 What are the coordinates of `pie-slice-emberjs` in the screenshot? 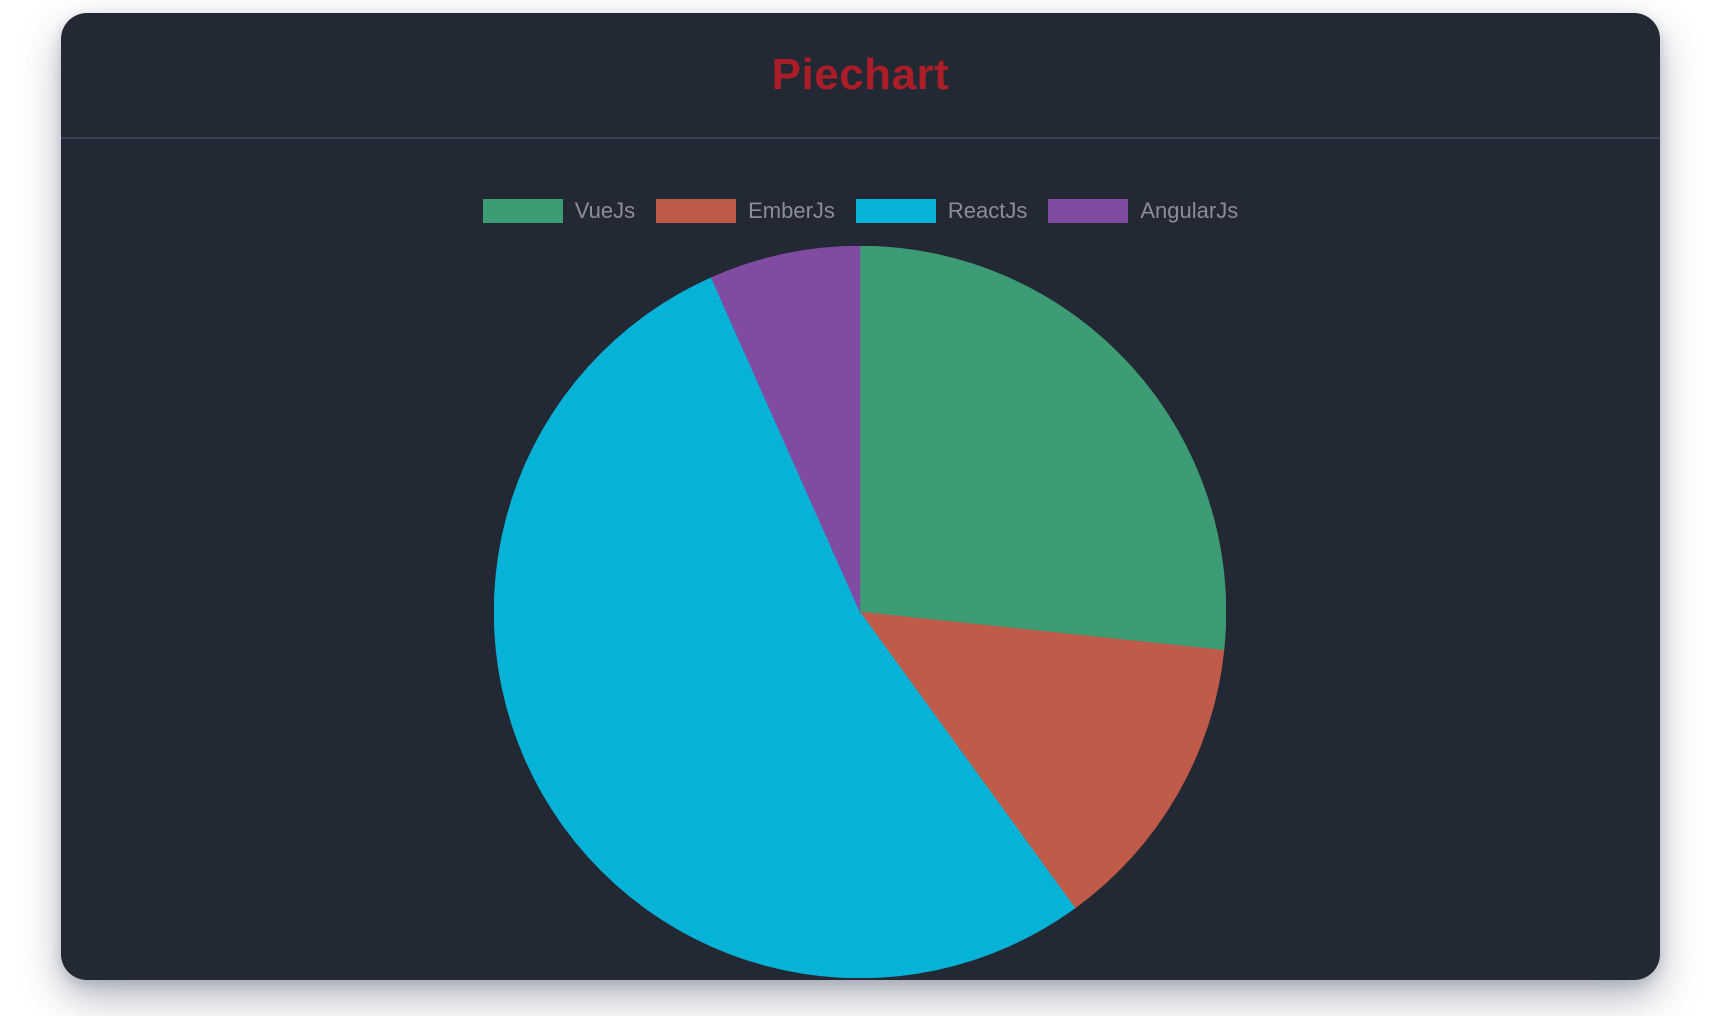 It's located at (1042, 760).